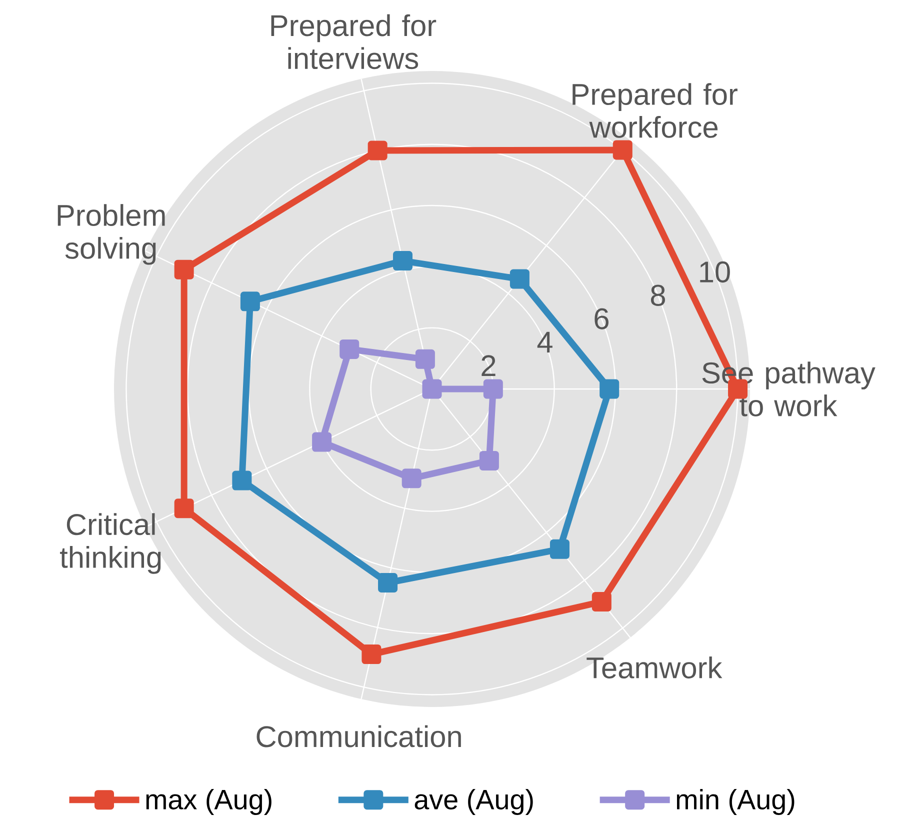  Describe the element at coordinates (601, 319) in the screenshot. I see `y-tick-label: 6` at that location.